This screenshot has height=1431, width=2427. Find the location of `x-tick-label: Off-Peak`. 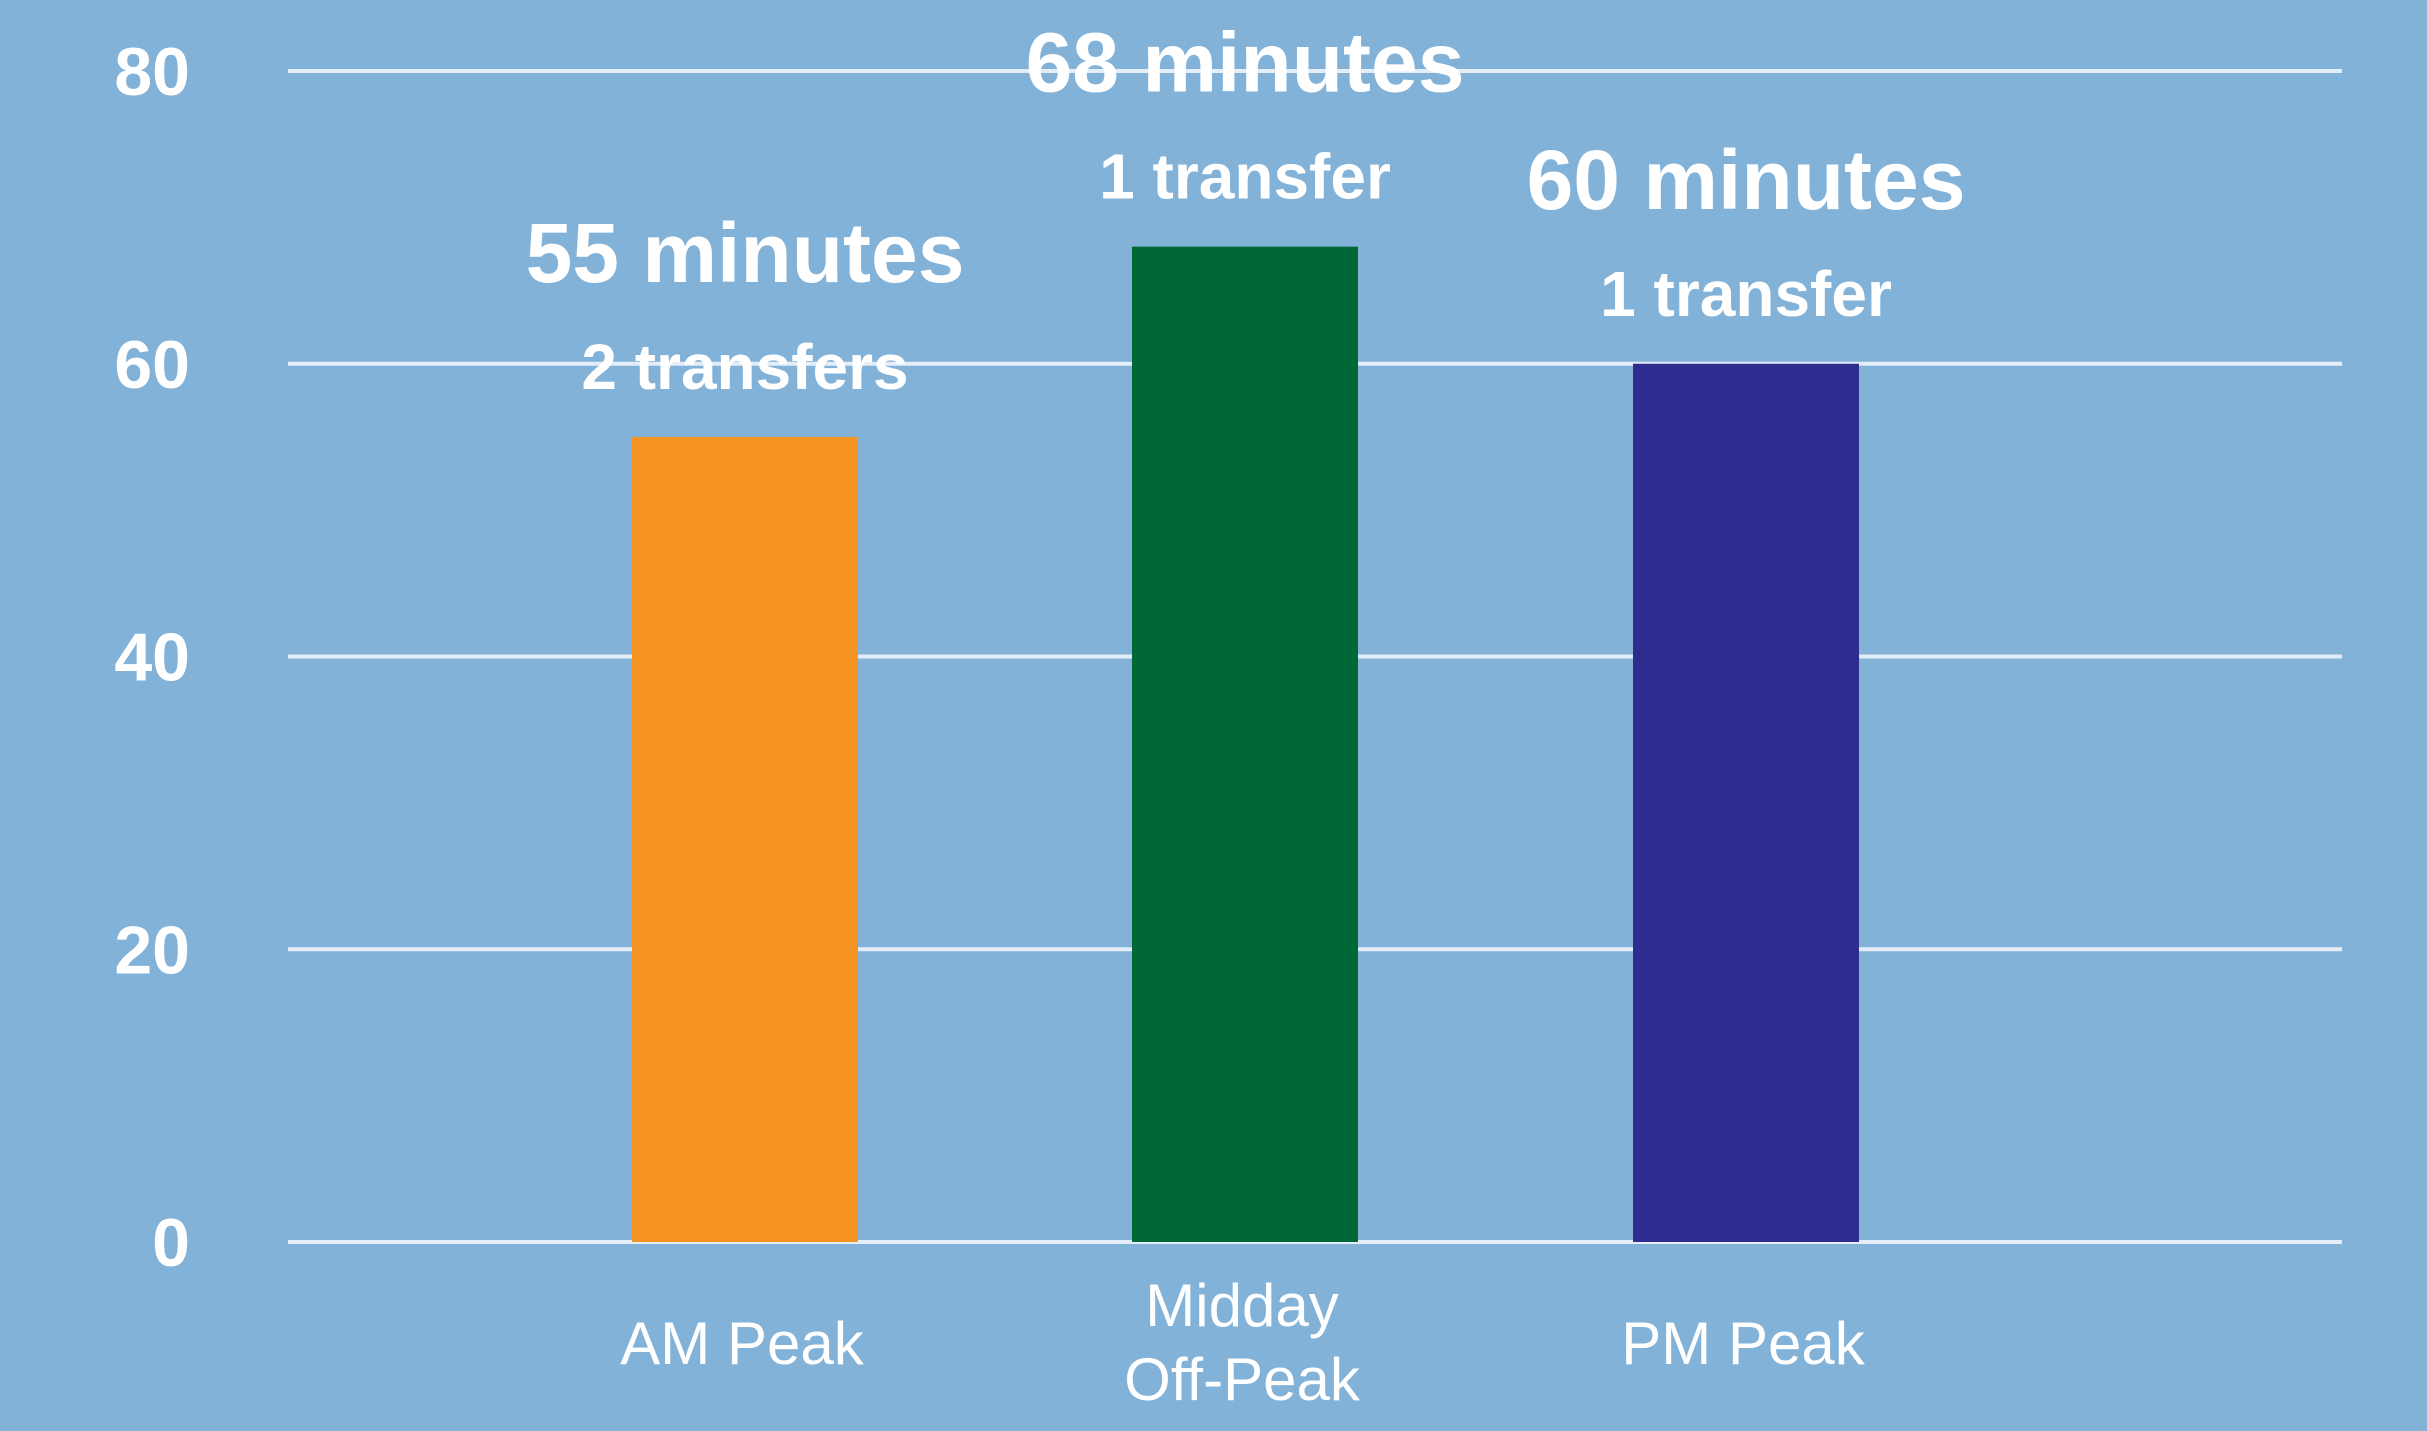

x-tick-label: Off-Peak is located at coordinates (1242, 1379).